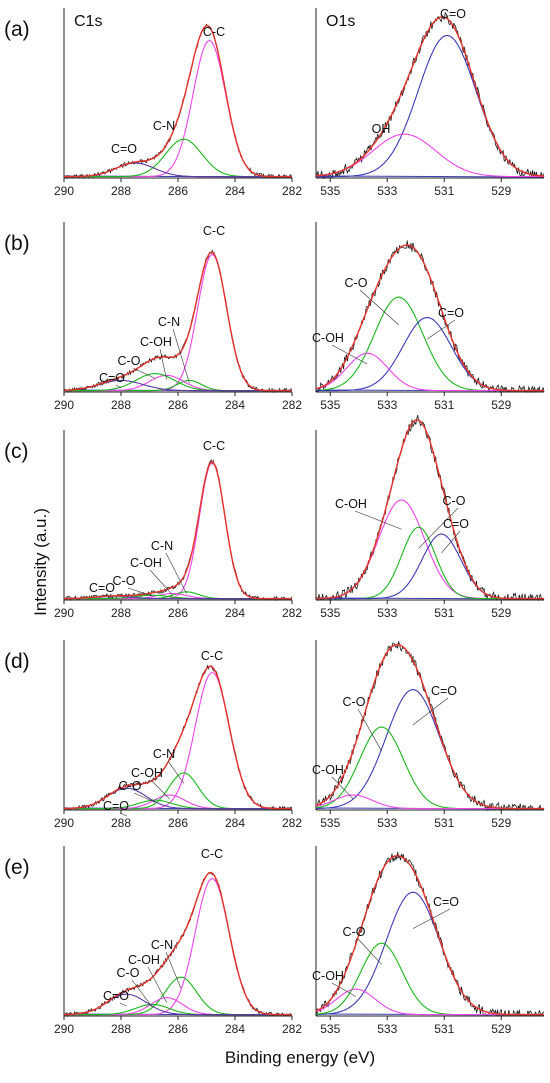  What do you see at coordinates (429, 935) in the screenshot?
I see `e-o1s-envelope-fit` at bounding box center [429, 935].